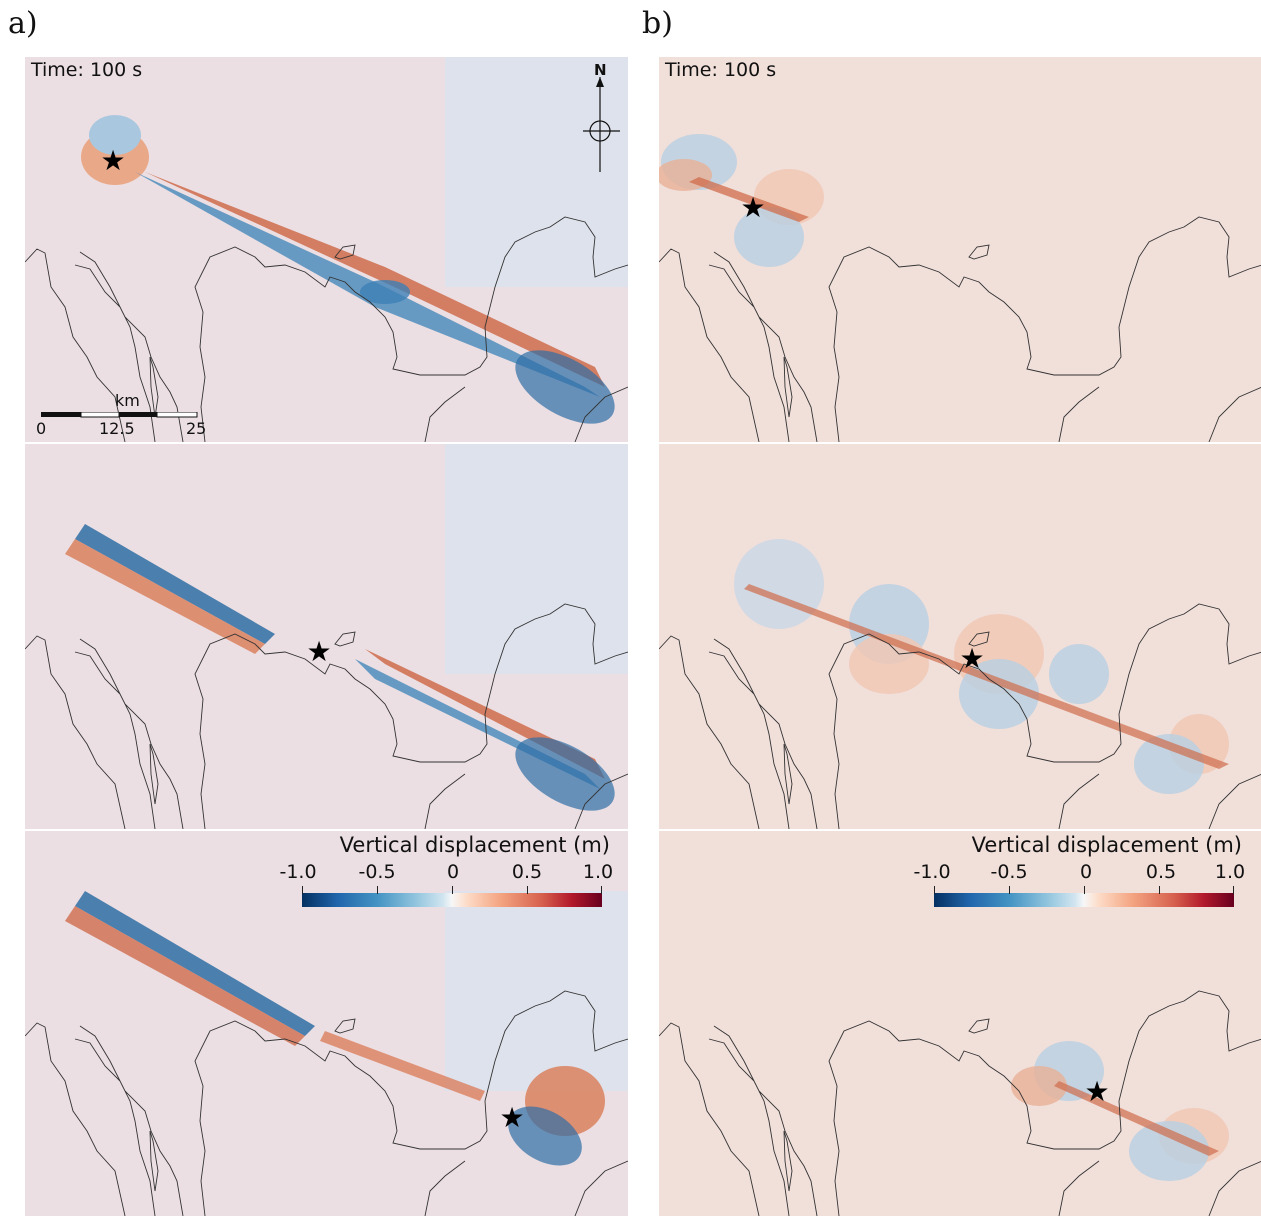 This screenshot has height=1216, width=1261. I want to click on scale-tick-1: 12.5, so click(117, 428).